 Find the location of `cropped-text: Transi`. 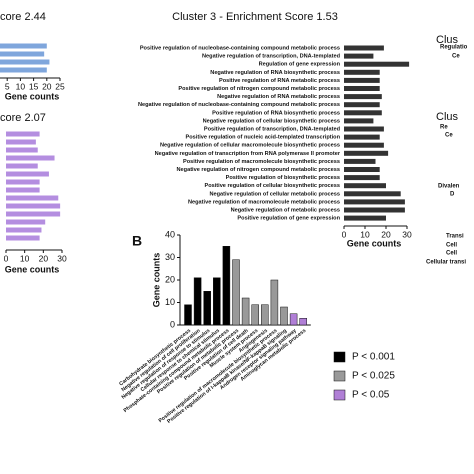

cropped-text: Transi is located at coordinates (455, 237).